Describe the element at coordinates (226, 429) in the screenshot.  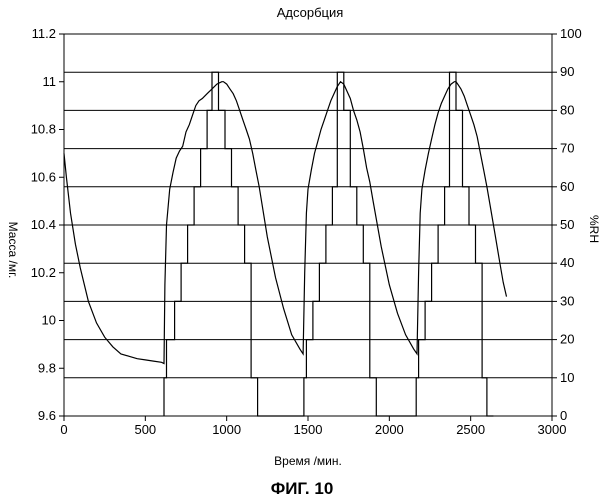
I see `x-tick-label: 1000` at that location.